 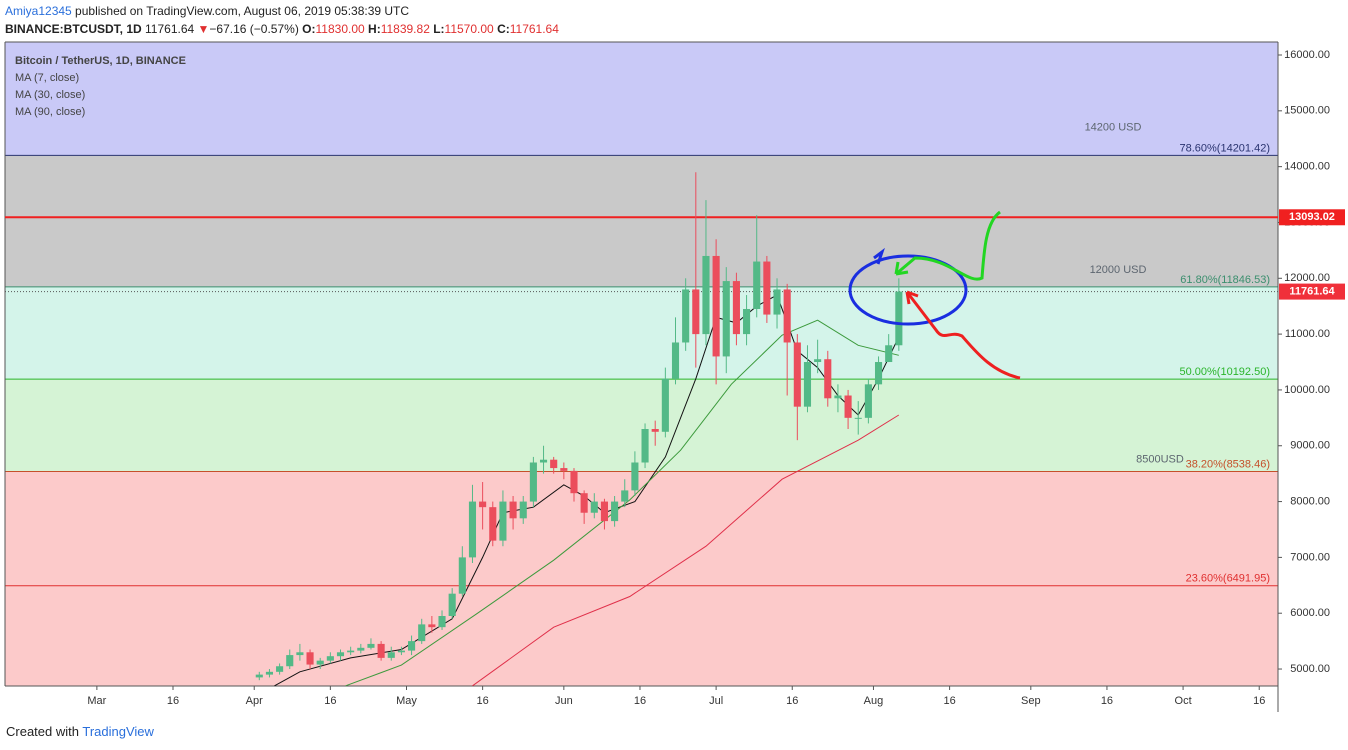 What do you see at coordinates (1225, 280) in the screenshot?
I see `fib-label: 61.80%(11846.53)` at bounding box center [1225, 280].